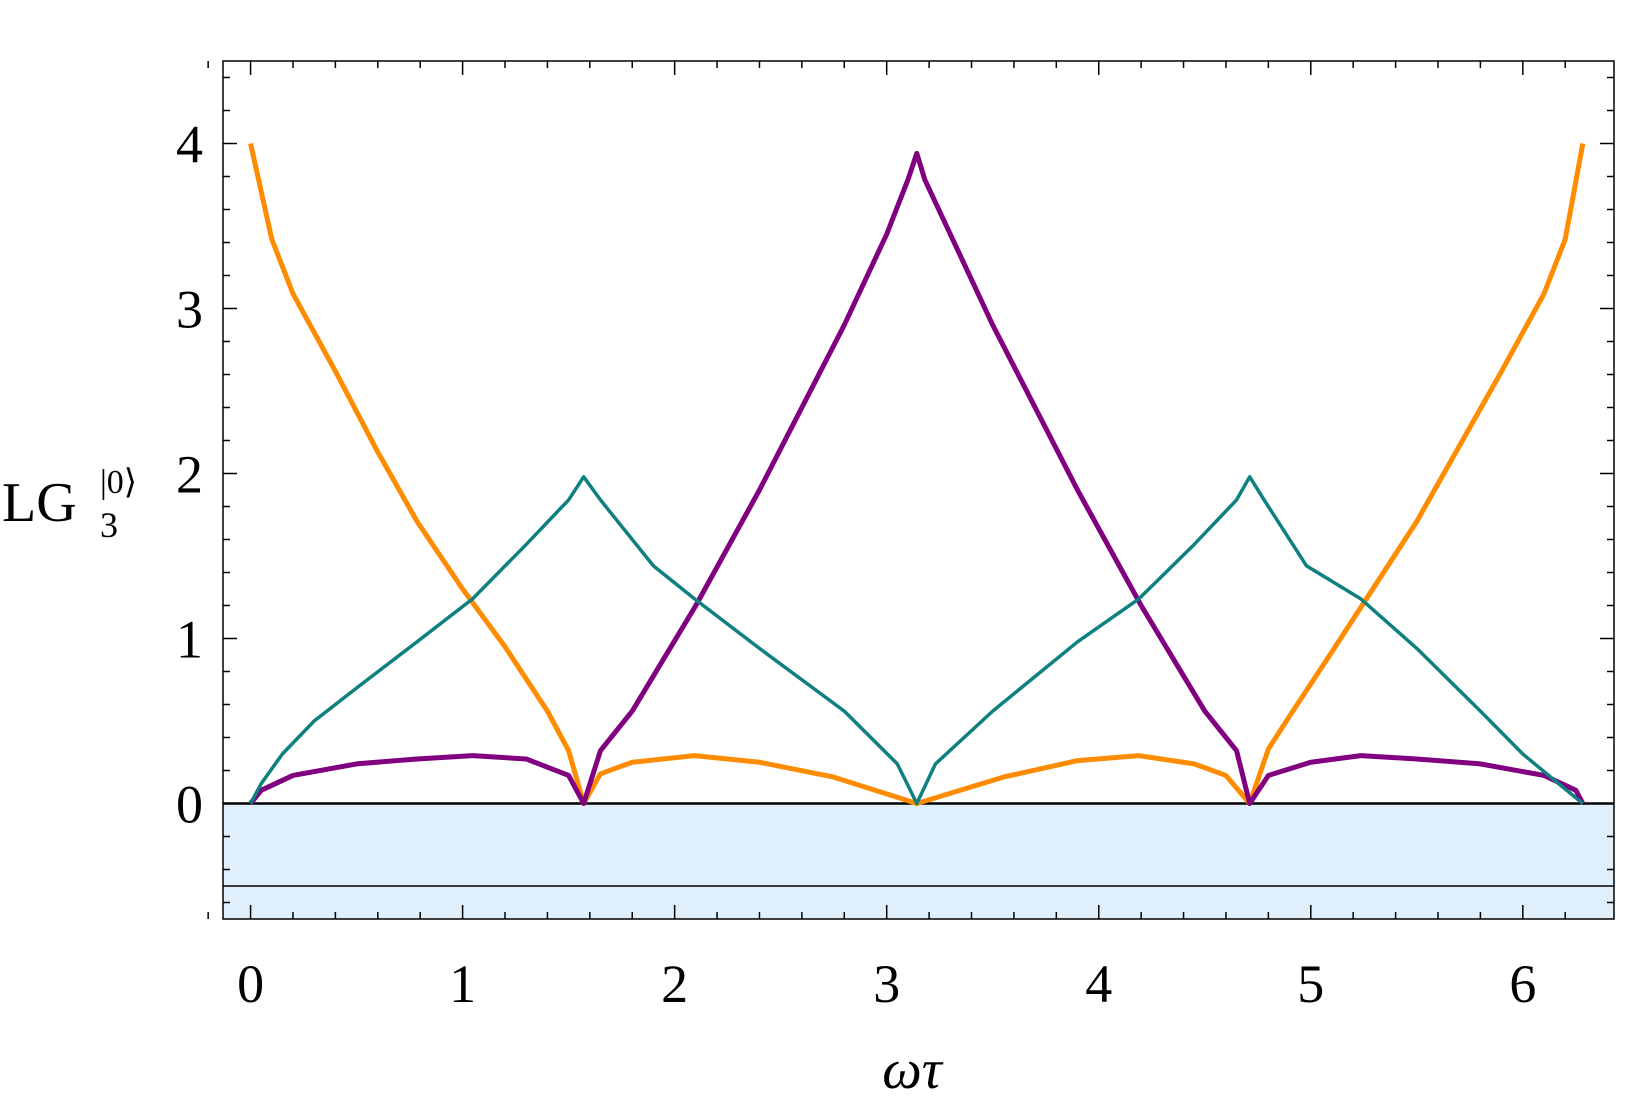 This screenshot has width=1632, height=1104. What do you see at coordinates (674, 984) in the screenshot?
I see `x-tick-label: 2` at bounding box center [674, 984].